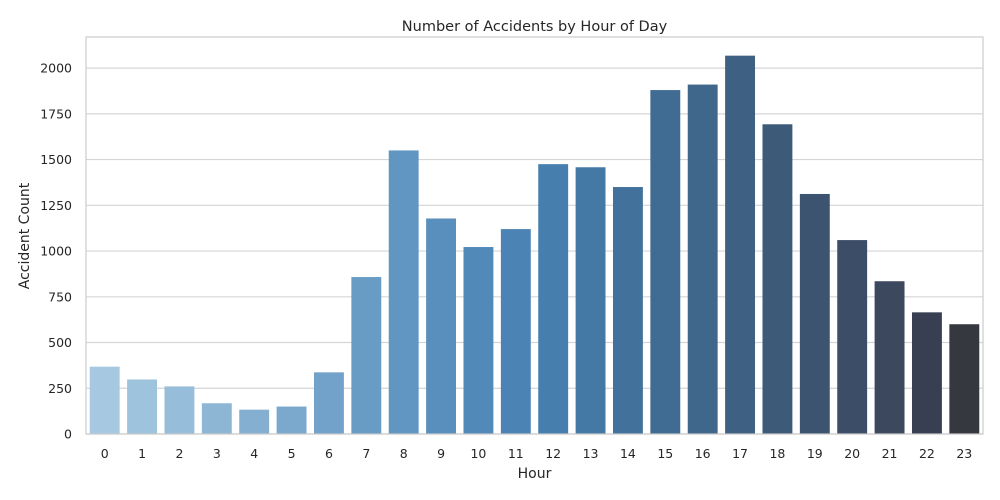 Image resolution: width=1000 pixels, height=500 pixels. What do you see at coordinates (535, 474) in the screenshot?
I see `x-axis-label: Hour` at bounding box center [535, 474].